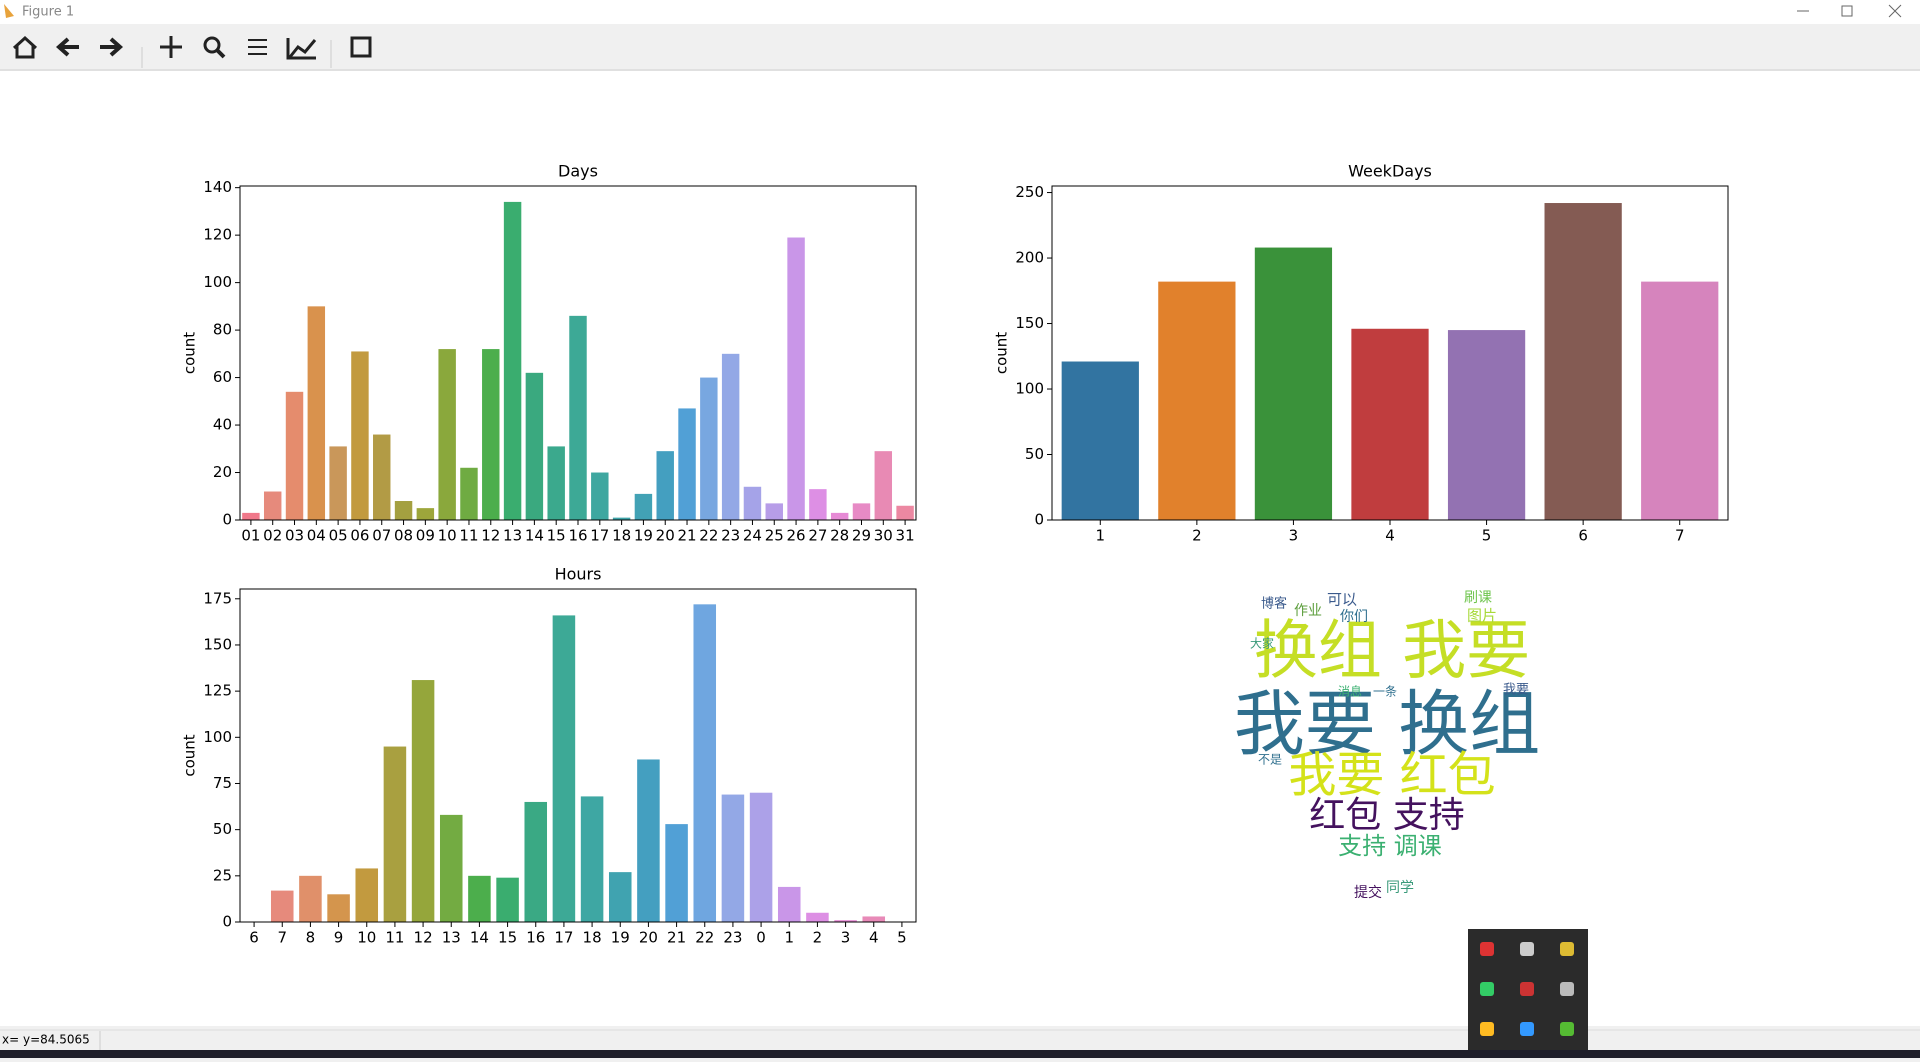  I want to click on wordcloud-word: 我要 红包, so click(1391, 775).